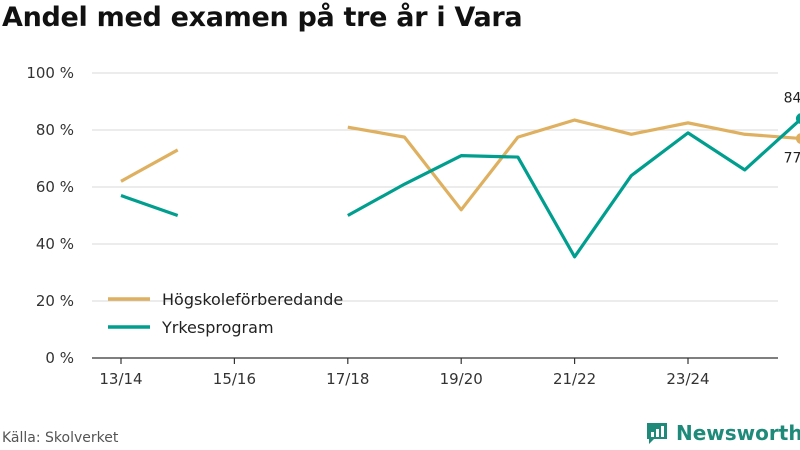 This screenshot has height=450, width=800. Describe the element at coordinates (234, 379) in the screenshot. I see `x-tick-label: 15/16` at that location.